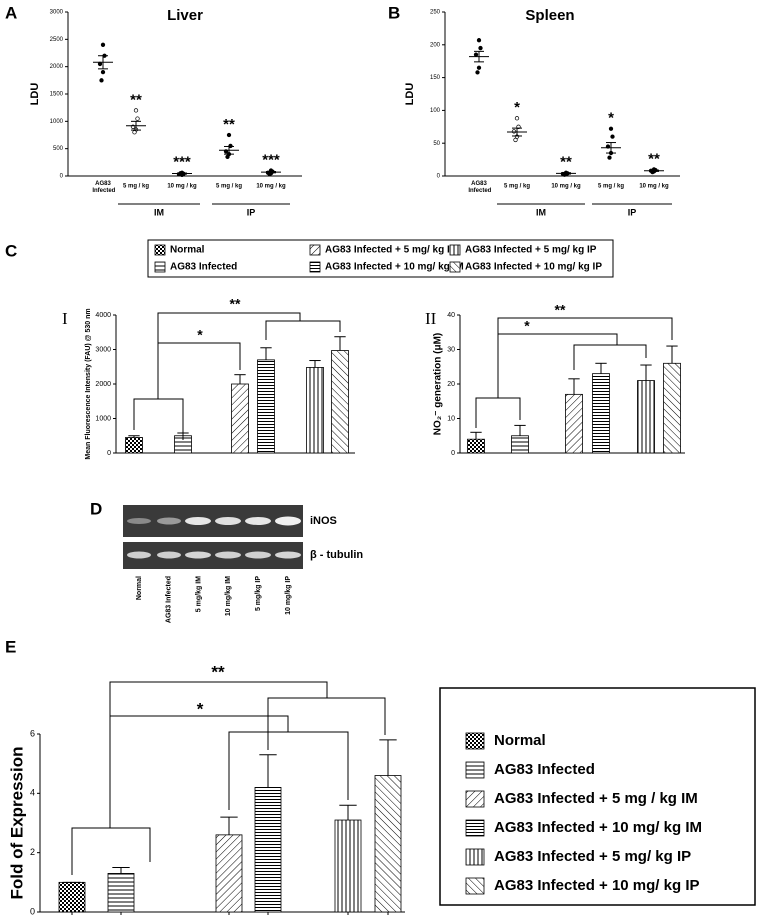  I want to click on y-tick-label: 30, so click(451, 349).